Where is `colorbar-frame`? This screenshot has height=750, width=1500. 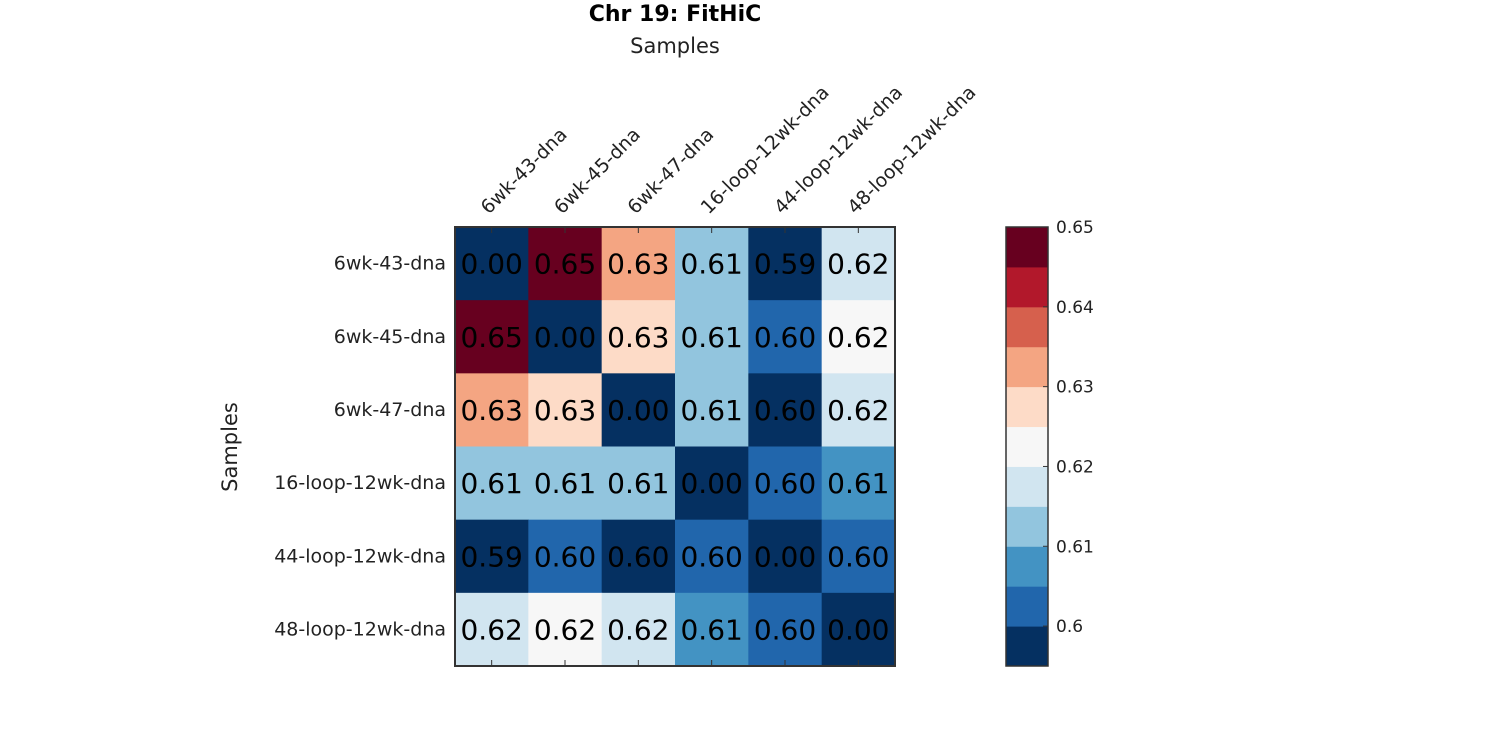
colorbar-frame is located at coordinates (1027, 446).